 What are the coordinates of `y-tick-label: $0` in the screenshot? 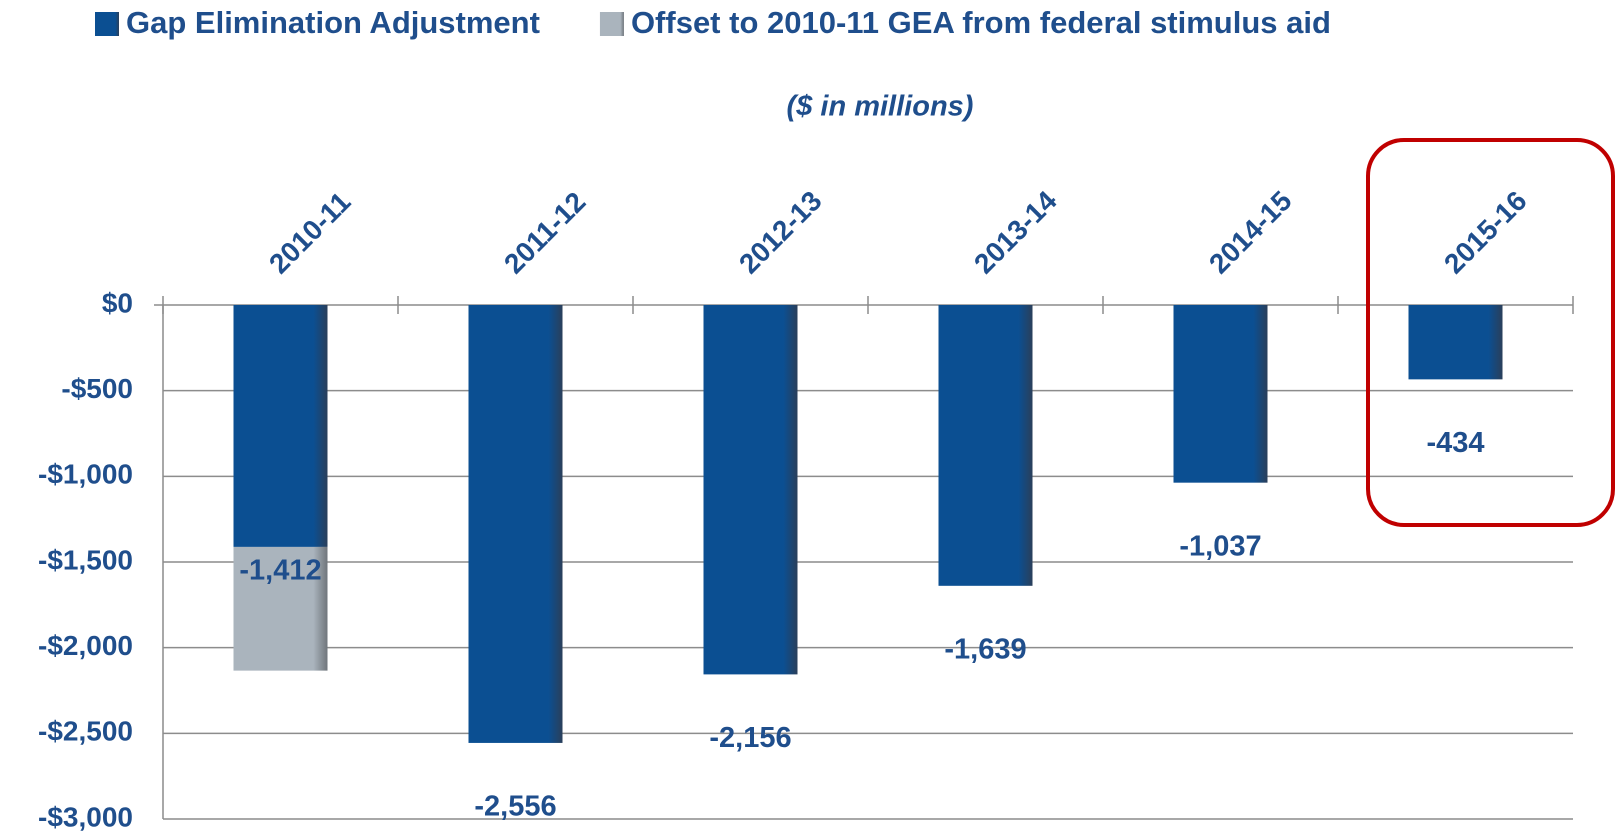 It's located at (117, 302).